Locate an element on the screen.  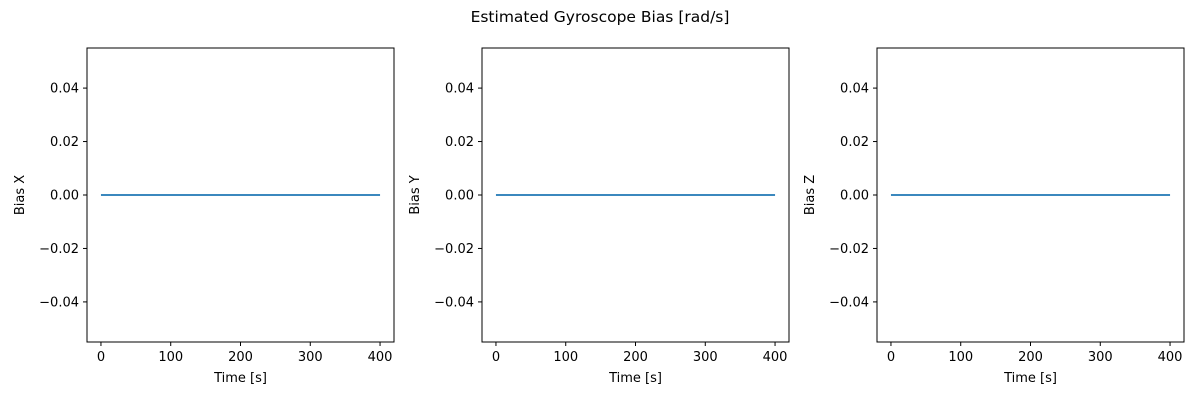
y-axis-label: Bias Y is located at coordinates (415, 194).